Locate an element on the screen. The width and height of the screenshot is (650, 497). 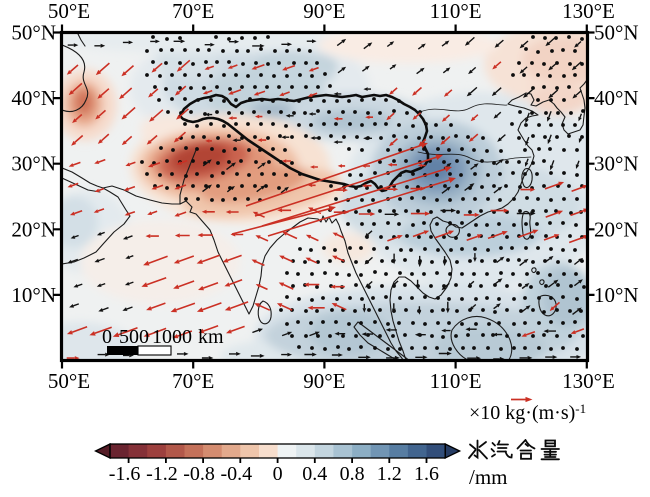
svg-text: ×10 kg·(m·s)-1 is located at coordinates (527, 412).